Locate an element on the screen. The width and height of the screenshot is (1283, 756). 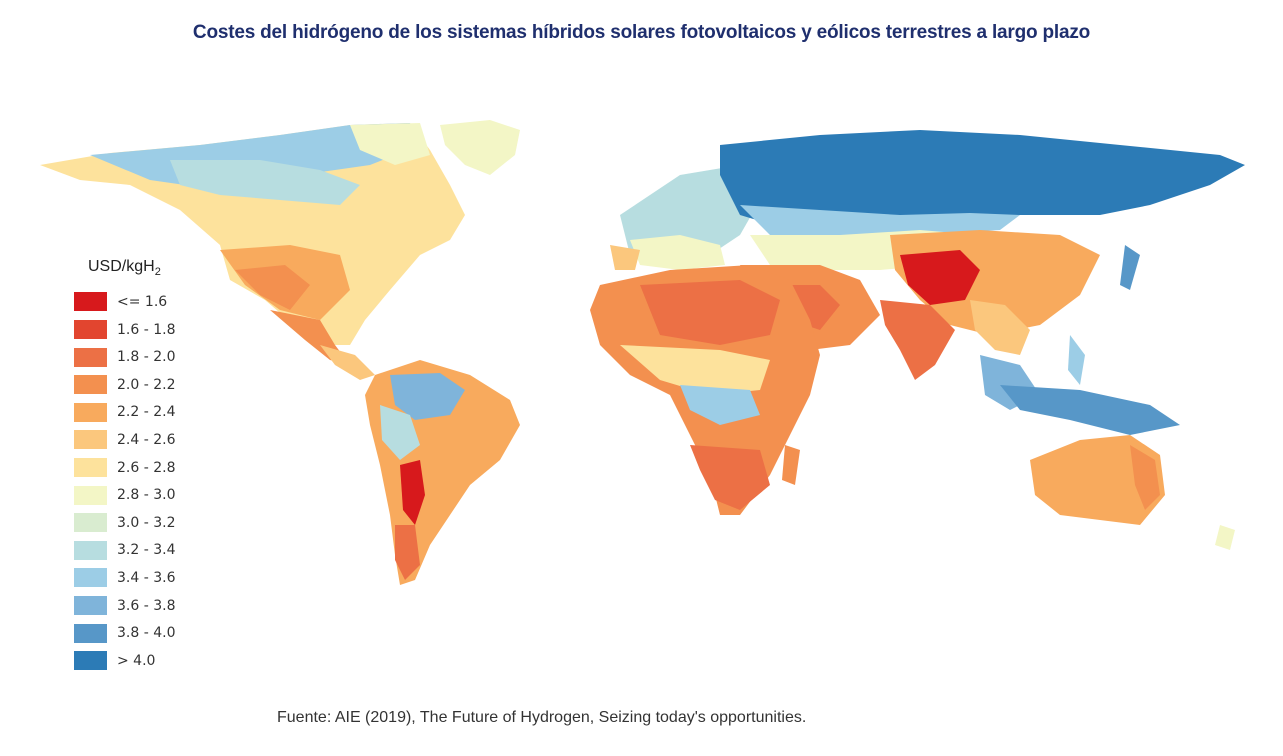
legend-label: <= 1.6 is located at coordinates (142, 301).